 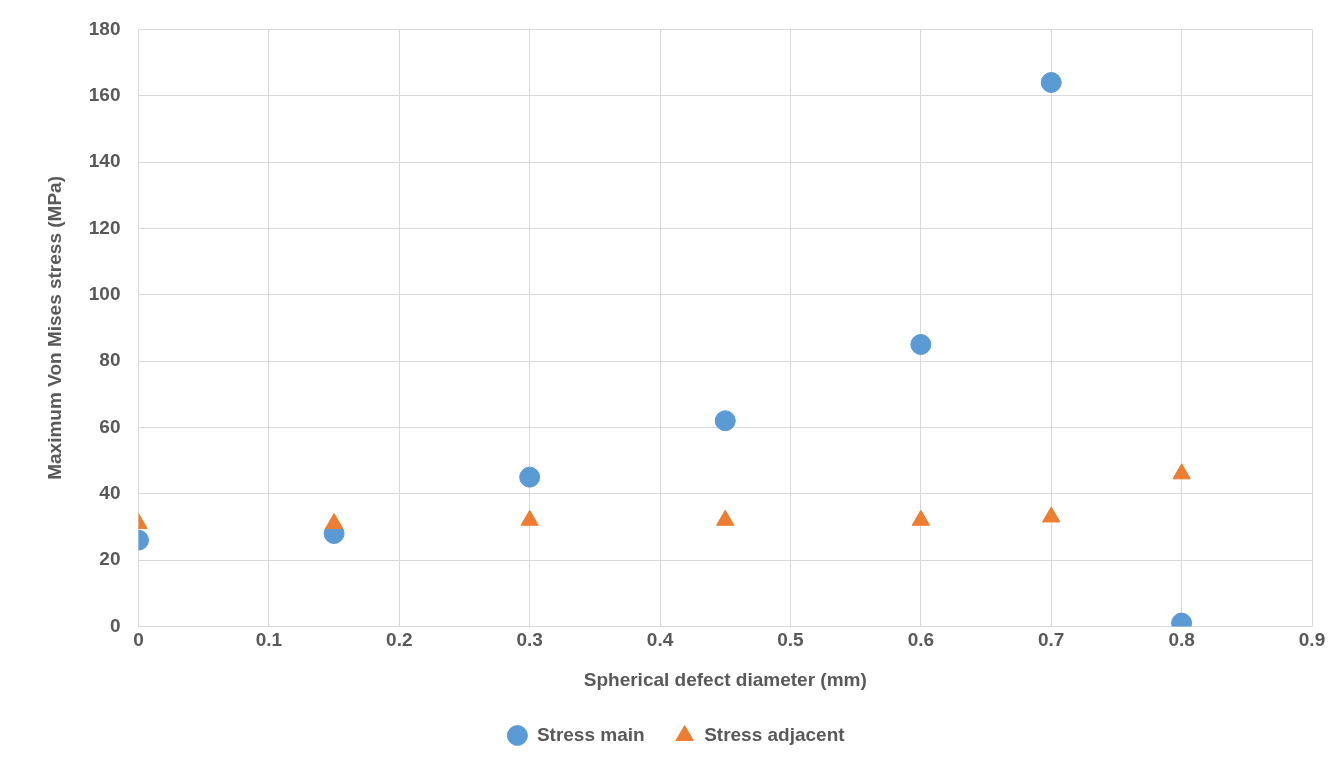 What do you see at coordinates (529, 640) in the screenshot?
I see `x-tick-label: 0.3` at bounding box center [529, 640].